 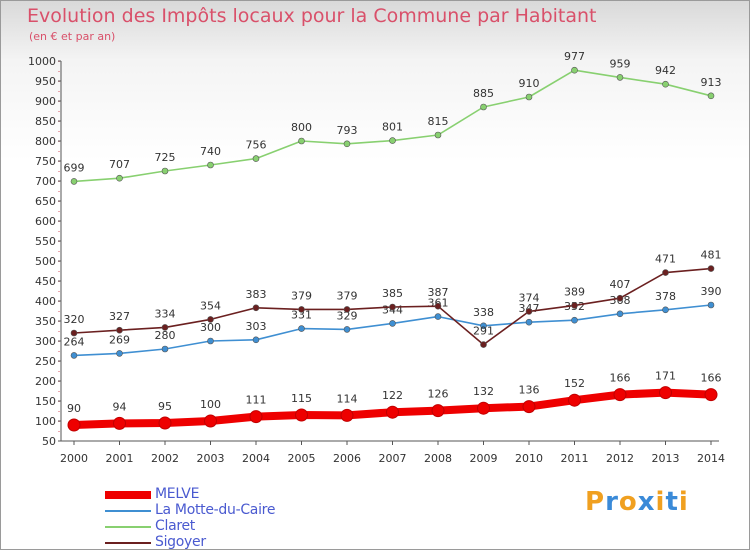 What do you see at coordinates (165, 335) in the screenshot?
I see `data-label-la-motte-du-caire: 280` at bounding box center [165, 335].